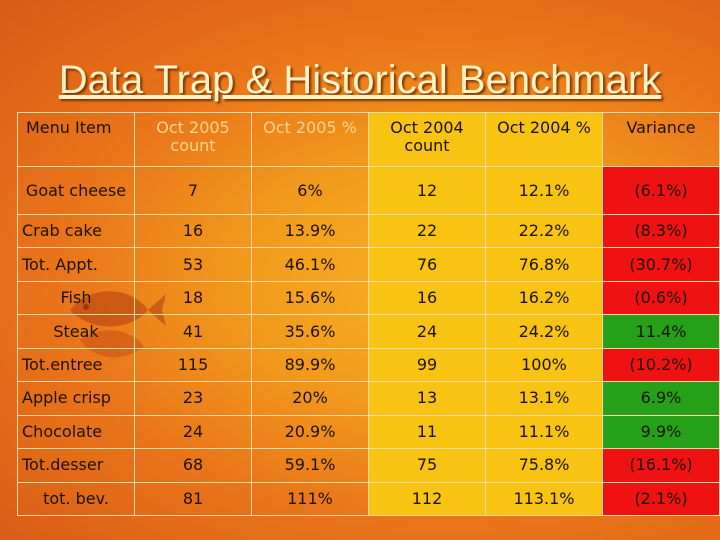 This screenshot has width=720, height=540. I want to click on oct-2004-percent-cell: 11.1%, so click(544, 432).